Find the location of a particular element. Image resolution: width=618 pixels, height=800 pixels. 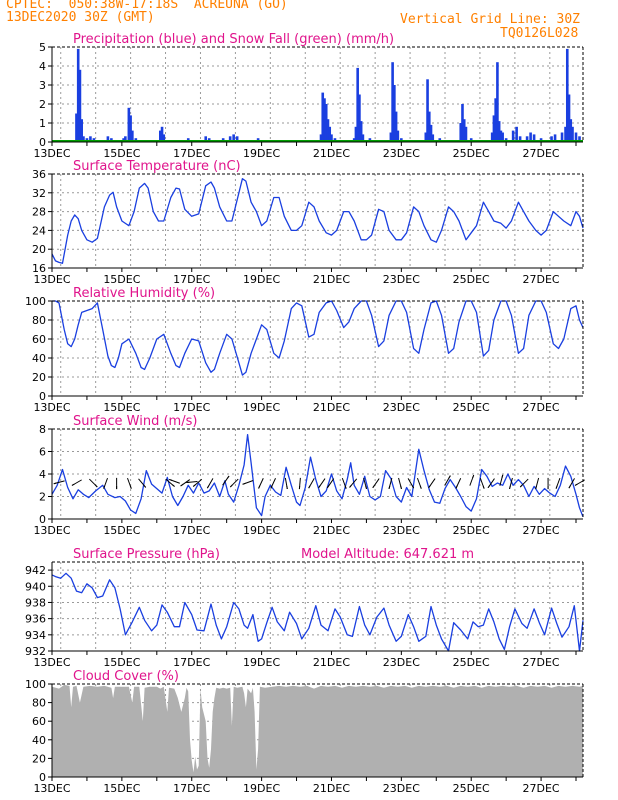

panel-annotation: Model Altitude: 647.621 m is located at coordinates (387, 554).